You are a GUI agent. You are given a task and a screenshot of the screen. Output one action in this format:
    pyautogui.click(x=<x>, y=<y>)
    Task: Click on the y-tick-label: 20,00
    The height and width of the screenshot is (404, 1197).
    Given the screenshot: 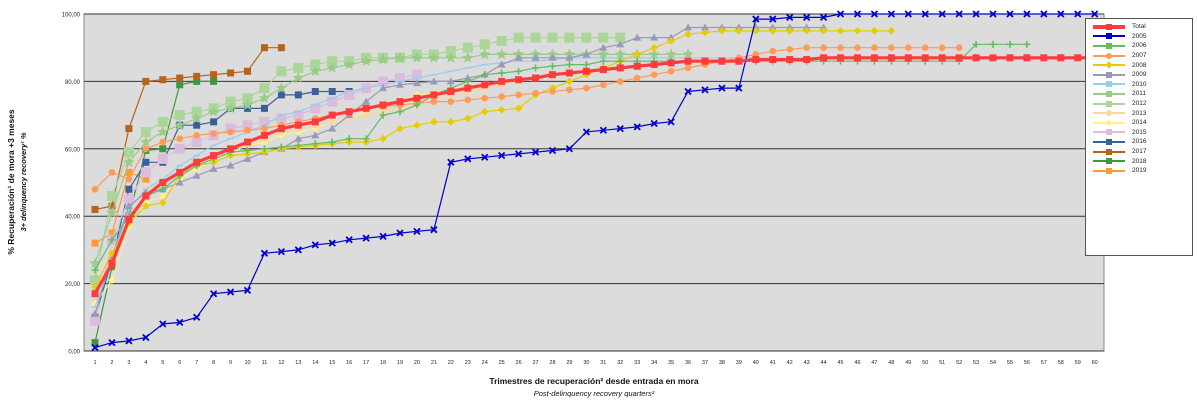 What is the action you would take?
    pyautogui.click(x=73, y=285)
    